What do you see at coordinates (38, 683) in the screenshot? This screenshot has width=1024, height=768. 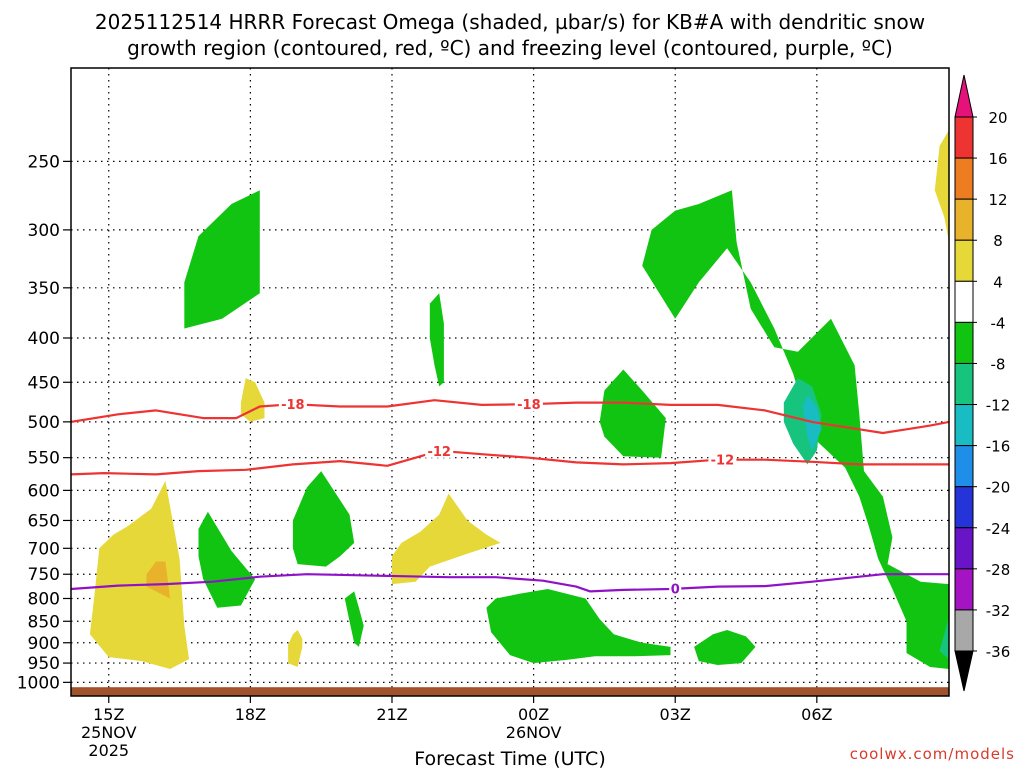 I see `y-tick-label: 1000` at bounding box center [38, 683].